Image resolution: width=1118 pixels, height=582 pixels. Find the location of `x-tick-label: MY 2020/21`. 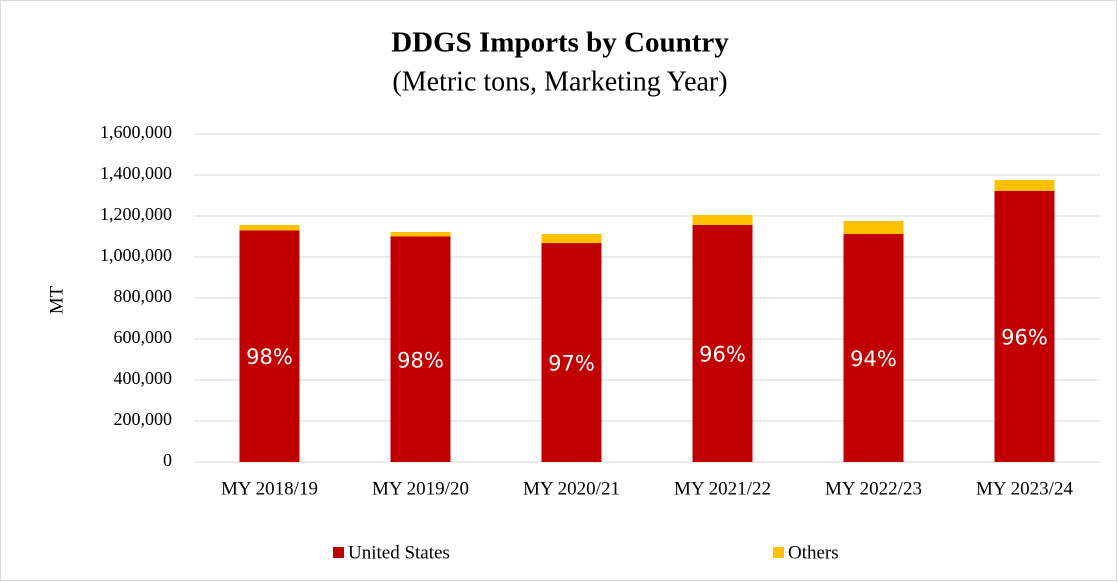

x-tick-label: MY 2020/21 is located at coordinates (571, 488).